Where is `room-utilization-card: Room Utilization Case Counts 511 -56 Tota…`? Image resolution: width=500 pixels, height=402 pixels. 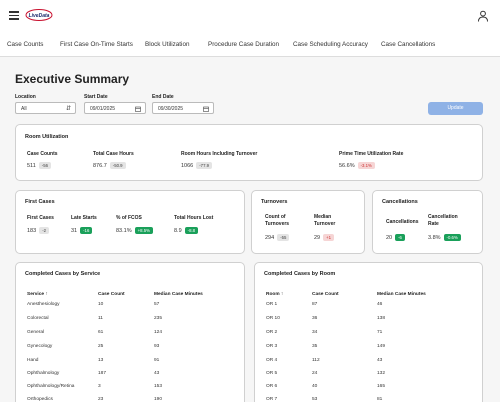 room-utilization-card: Room Utilization Case Counts 511 -56 Tota… is located at coordinates (249, 152).